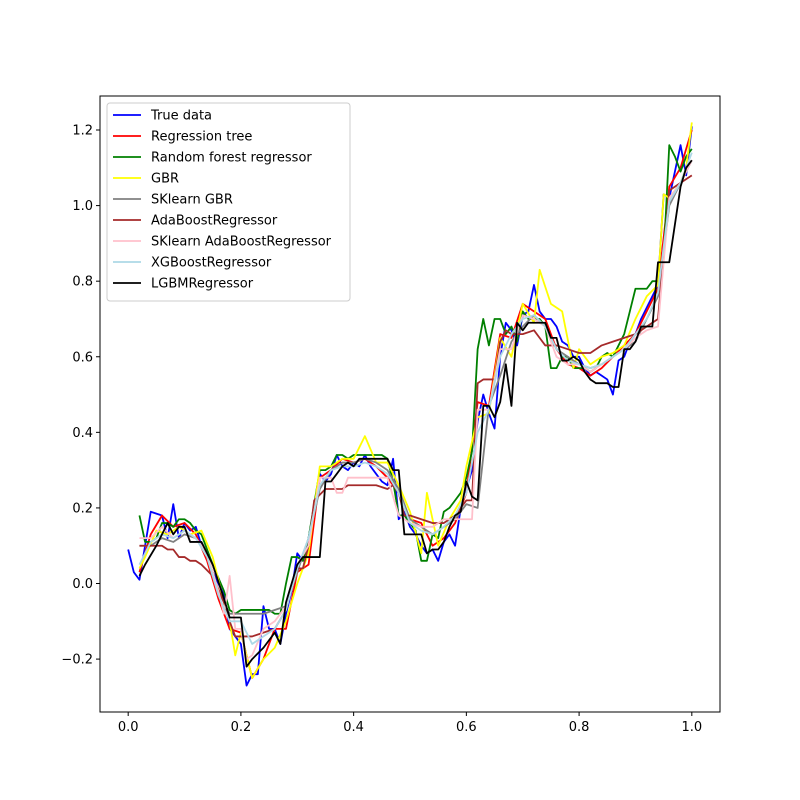 This screenshot has height=800, width=800. I want to click on y-axis: −0.2 0.0 0.2 0.4 0.6 0.8 1.0 1.2, so click(80, 396).